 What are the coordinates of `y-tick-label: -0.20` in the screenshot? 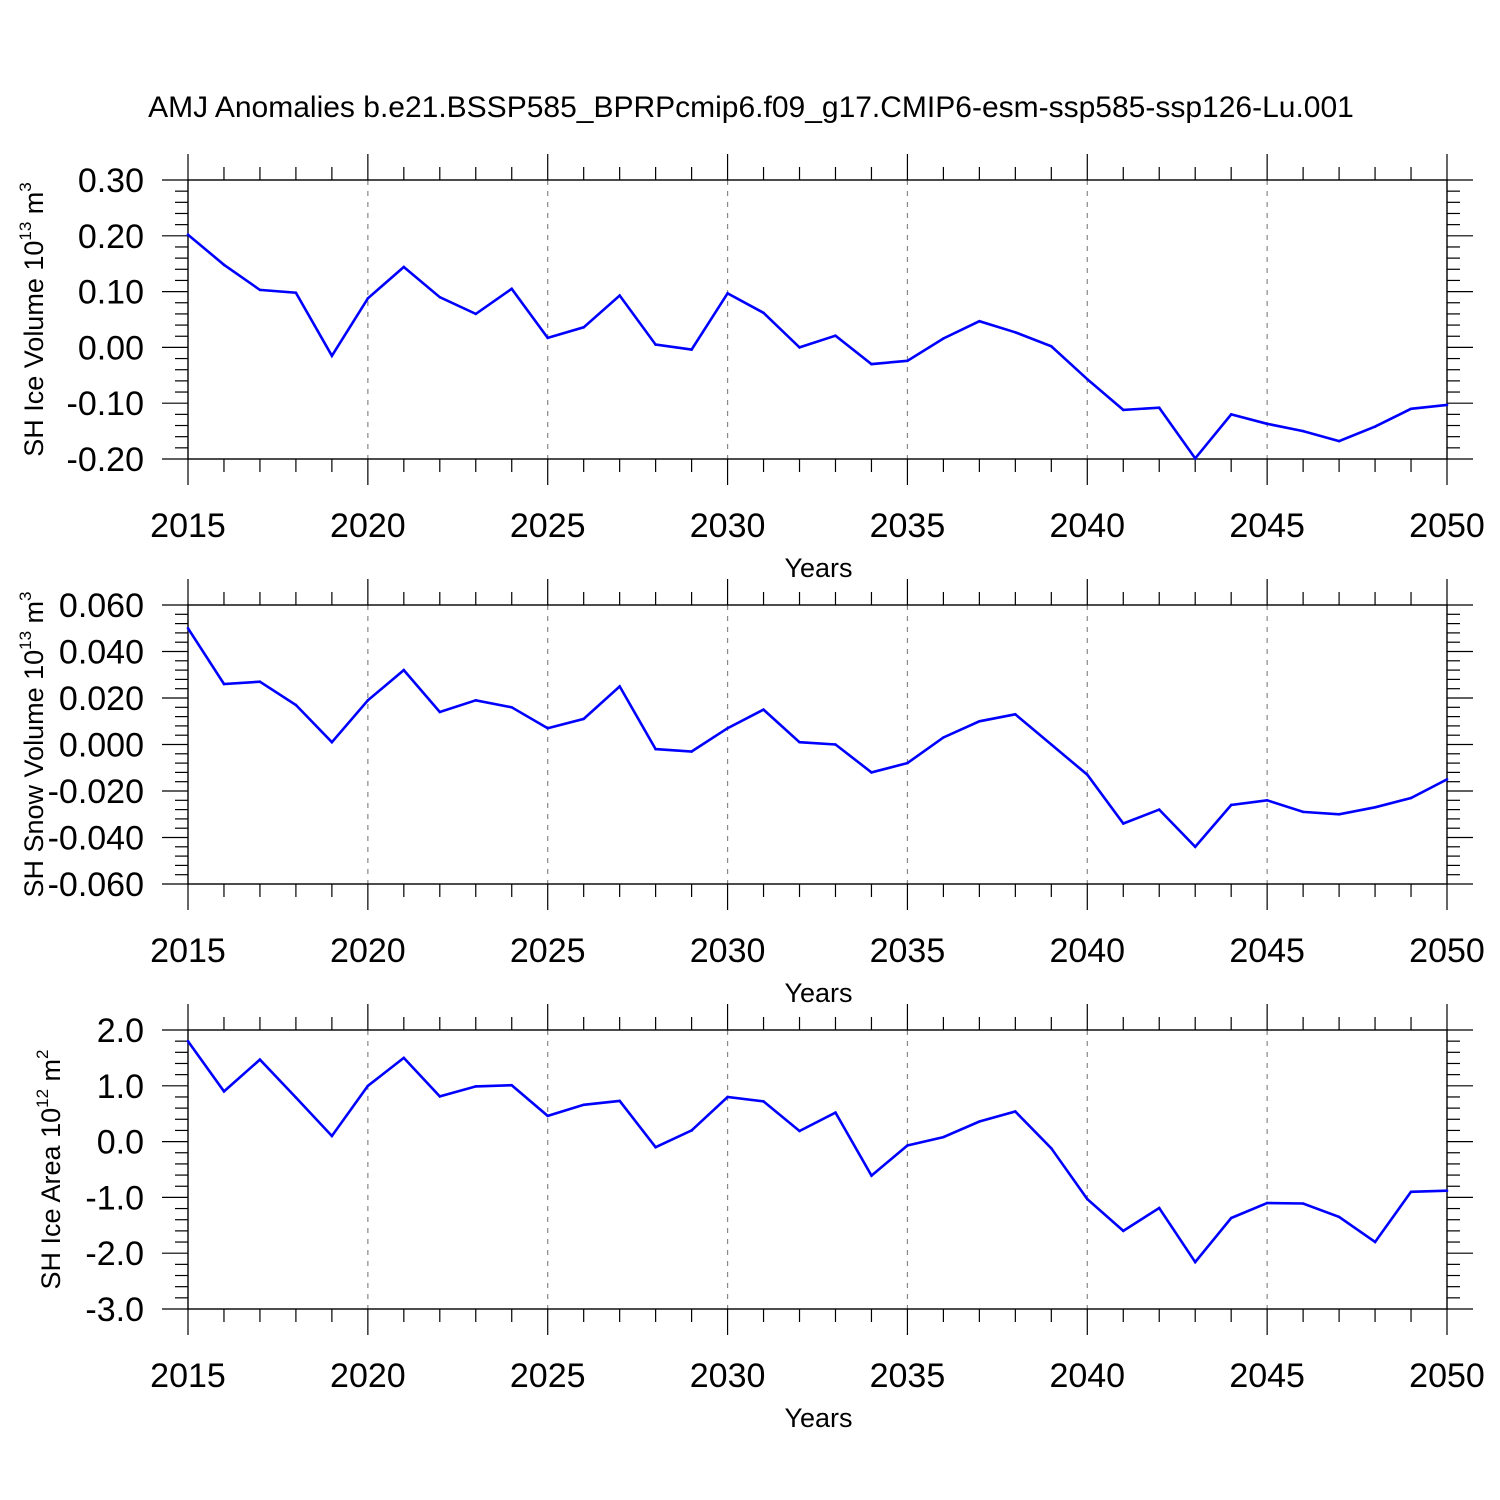 It's located at (106, 460).